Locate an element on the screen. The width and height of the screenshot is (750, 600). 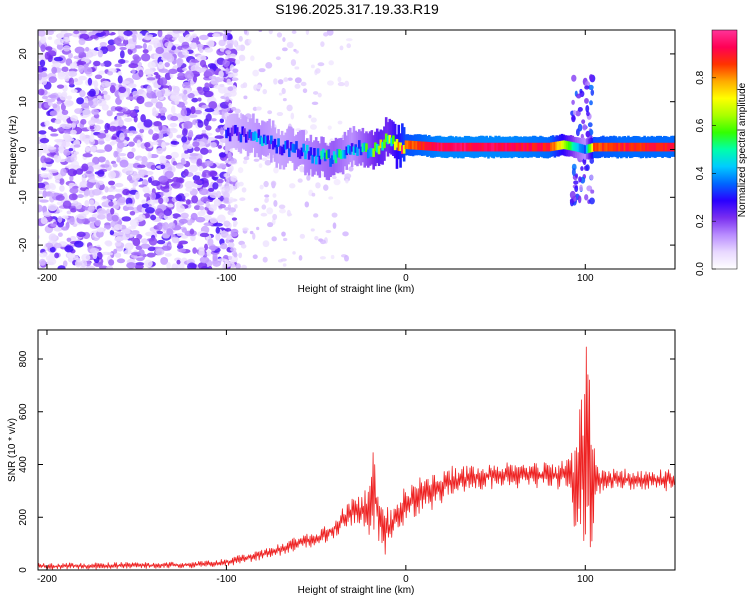
spectrogram-ytick-label: 0 is located at coordinates (23, 149).